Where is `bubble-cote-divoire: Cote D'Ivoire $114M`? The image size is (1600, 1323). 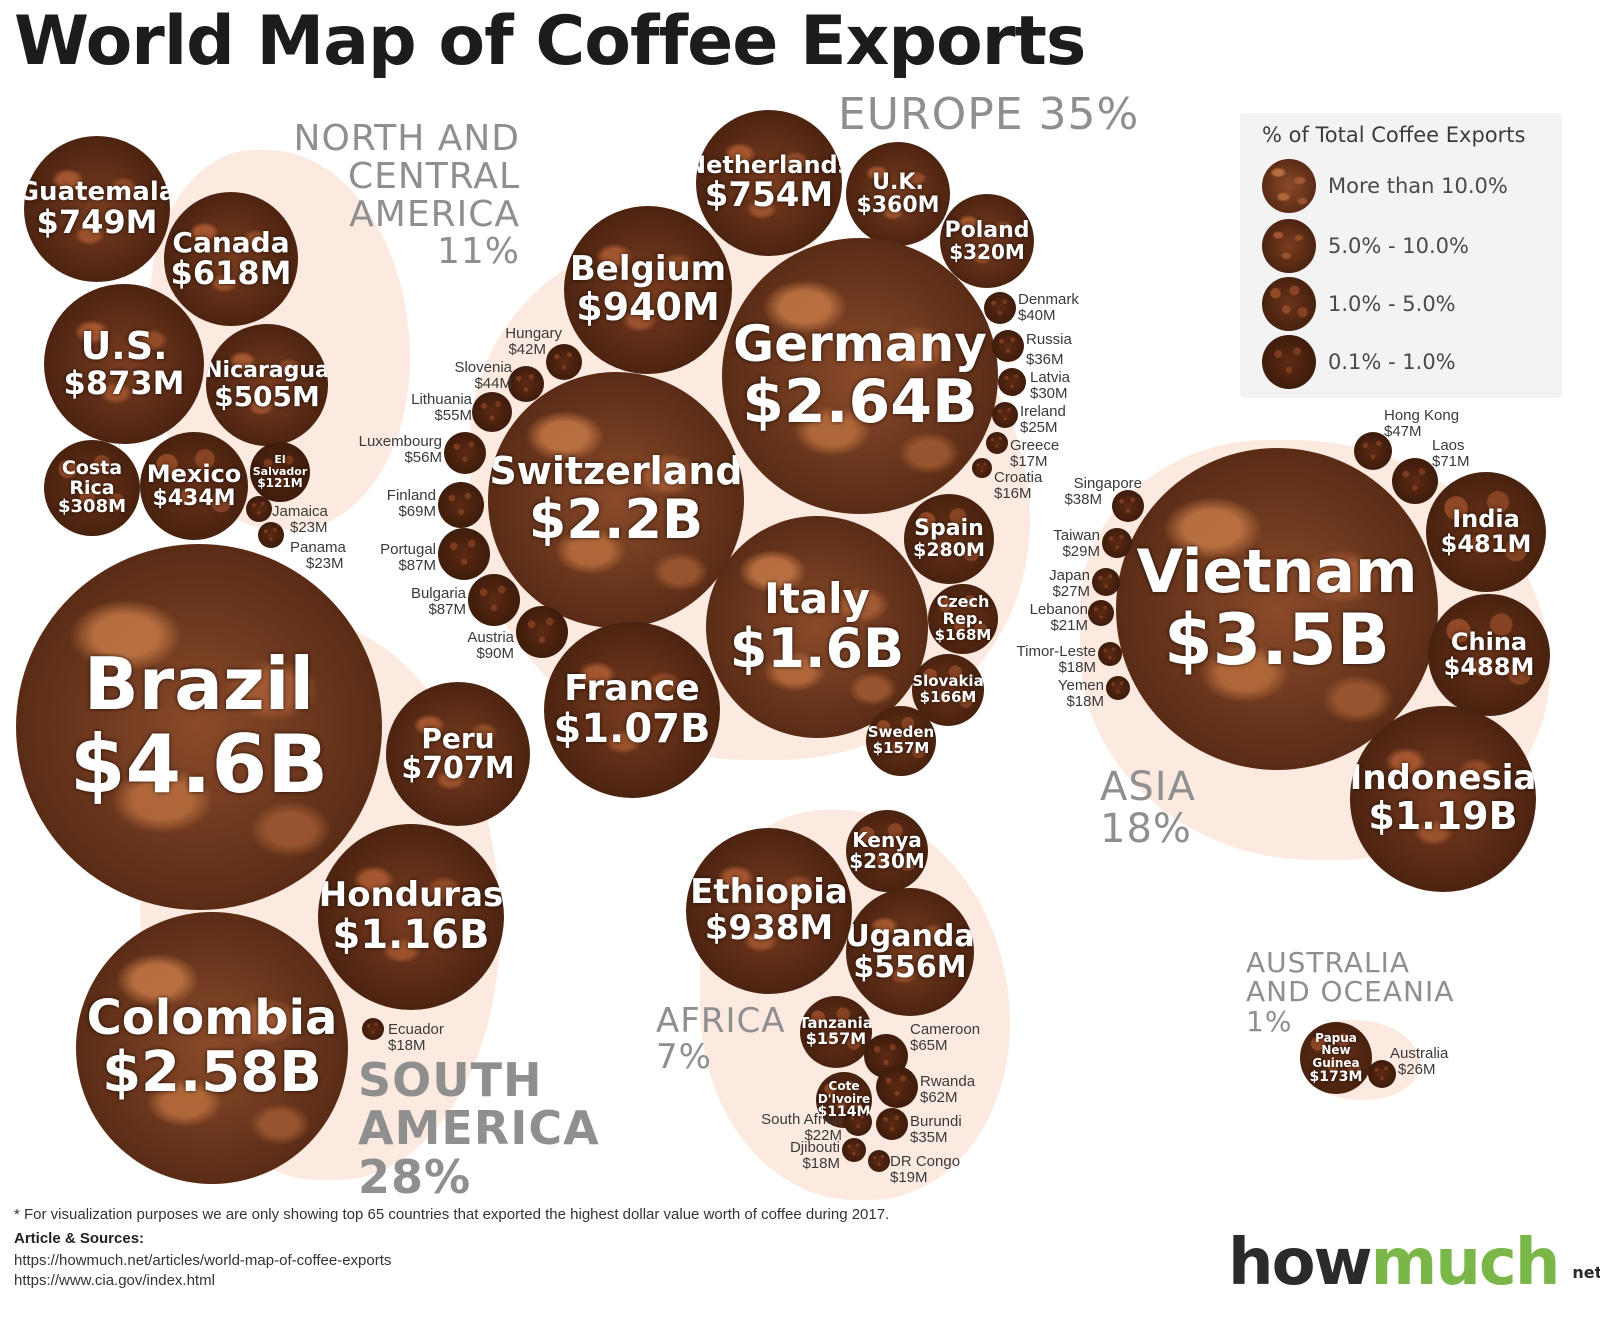
bubble-cote-divoire: Cote D'Ivoire $114M is located at coordinates (844, 1100).